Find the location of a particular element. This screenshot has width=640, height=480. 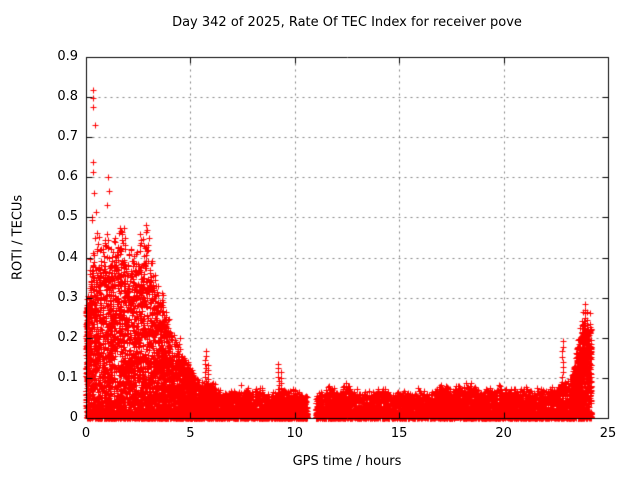

y-tick-label: 0.3 is located at coordinates (67, 297).